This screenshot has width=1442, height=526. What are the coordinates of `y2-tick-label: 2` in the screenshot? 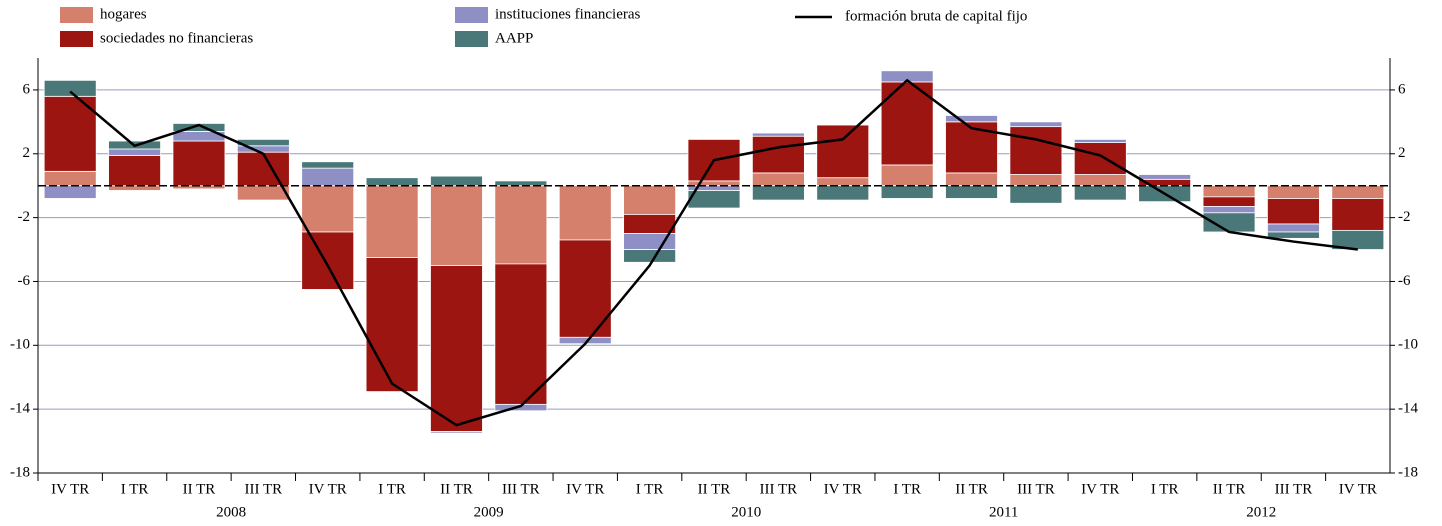 It's located at (1402, 153).